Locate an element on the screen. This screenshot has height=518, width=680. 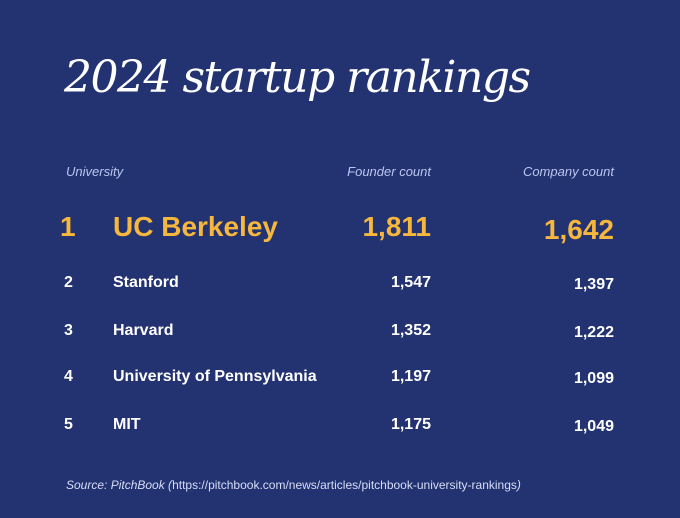
column-header-university: University is located at coordinates (95, 171).